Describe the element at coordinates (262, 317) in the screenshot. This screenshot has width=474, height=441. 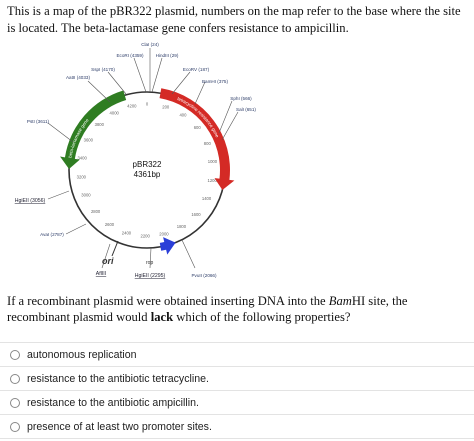
I see `question-post: which of the following properties?` at that location.